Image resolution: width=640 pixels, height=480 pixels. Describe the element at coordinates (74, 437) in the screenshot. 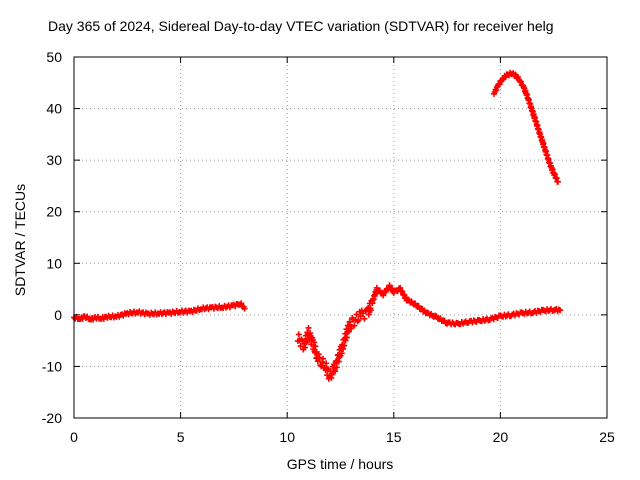

I see `x-tick-label: 0` at that location.